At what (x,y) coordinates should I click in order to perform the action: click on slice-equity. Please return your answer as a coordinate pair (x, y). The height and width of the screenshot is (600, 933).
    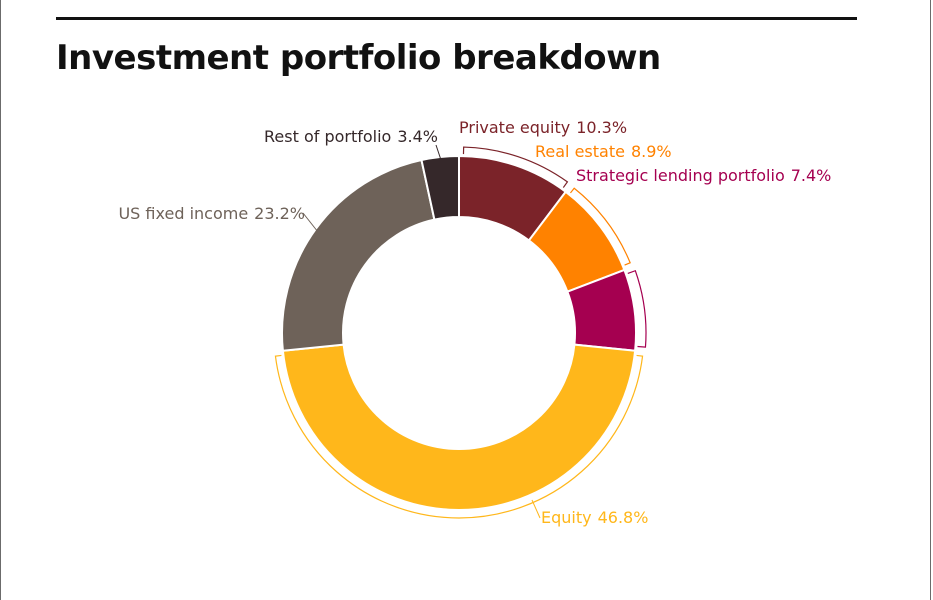
    Looking at the image, I should click on (459, 427).